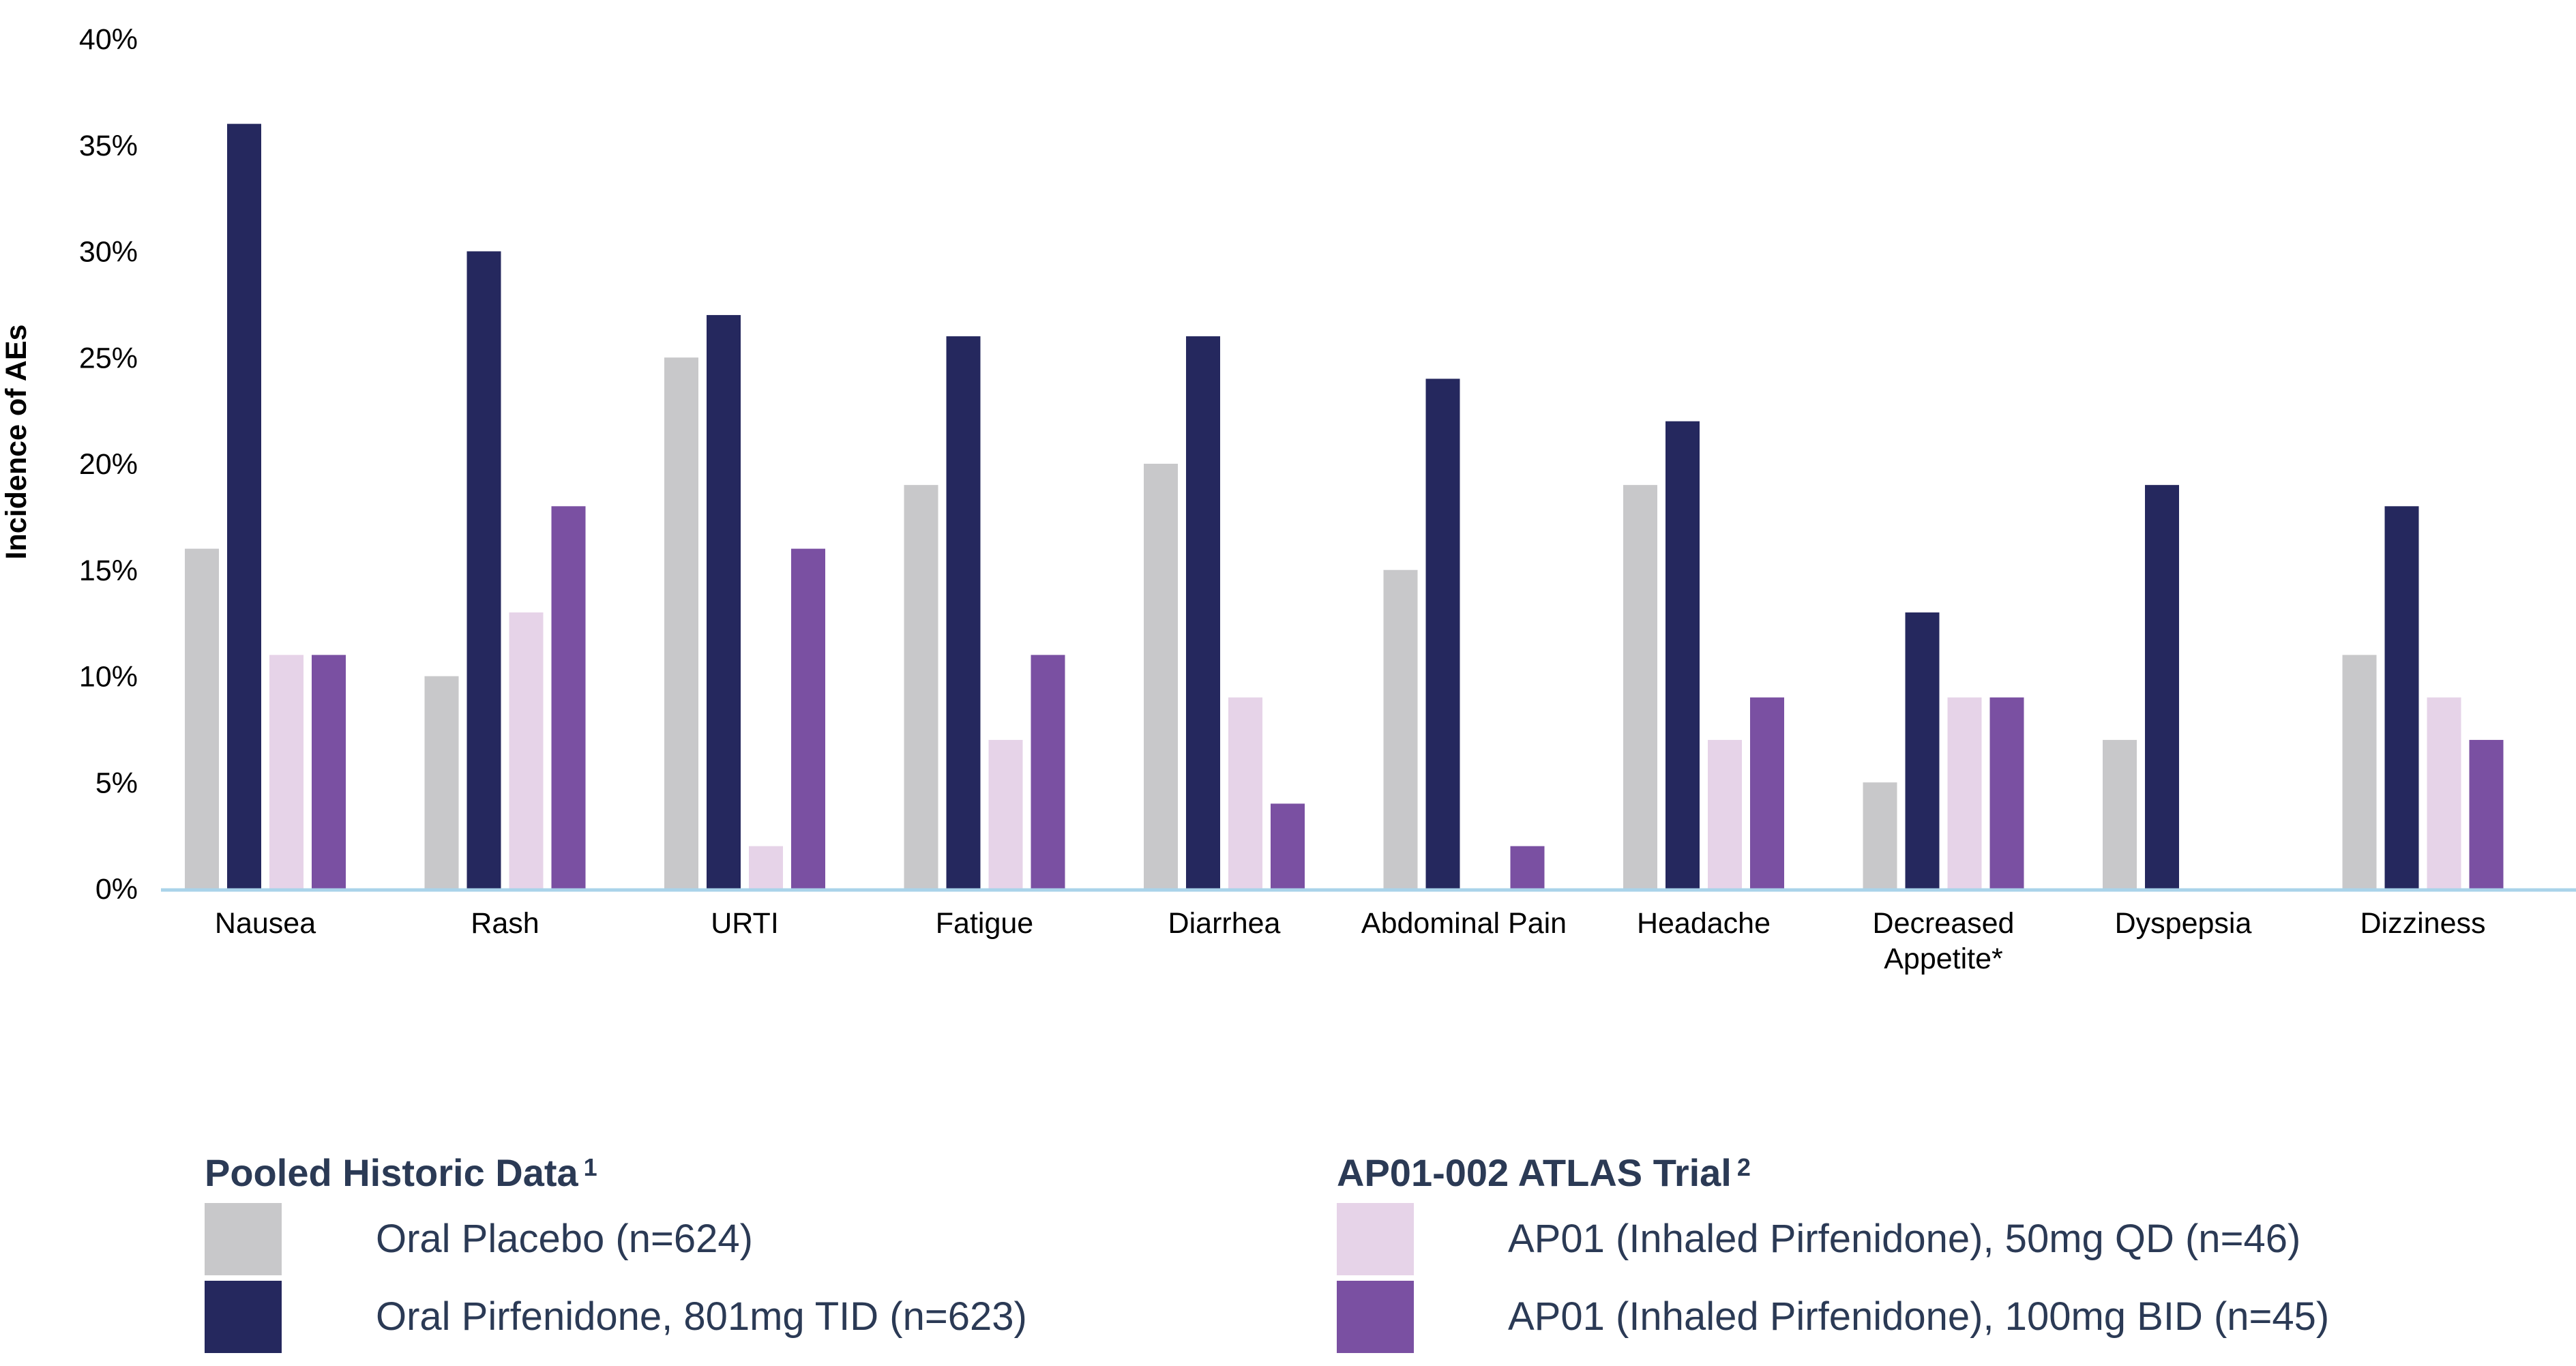 Image resolution: width=2576 pixels, height=1366 pixels. What do you see at coordinates (745, 923) in the screenshot?
I see `x-category-label: URTI` at bounding box center [745, 923].